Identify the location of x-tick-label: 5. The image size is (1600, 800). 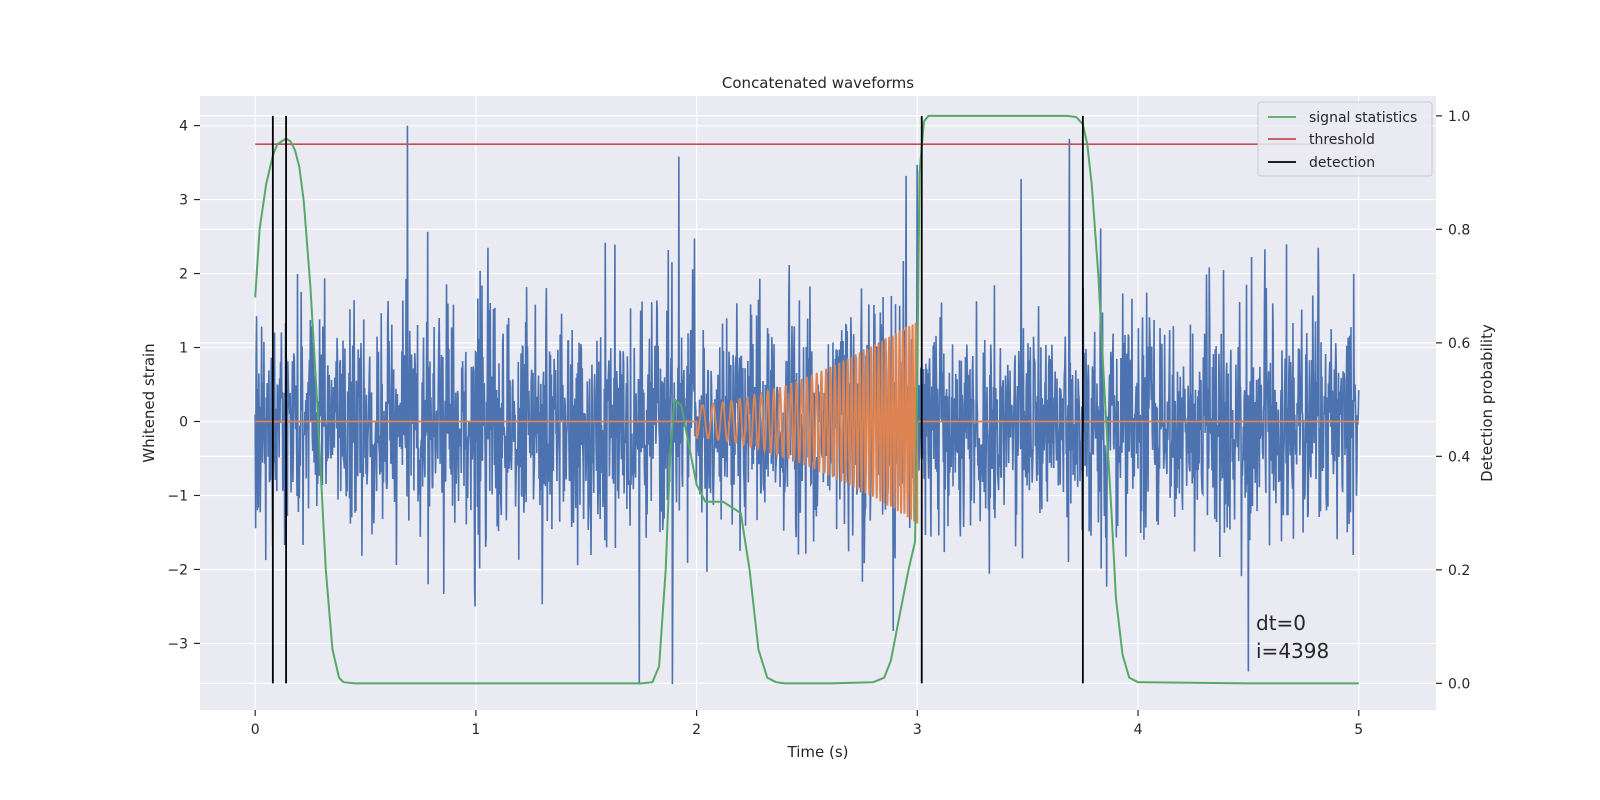
(1358, 730).